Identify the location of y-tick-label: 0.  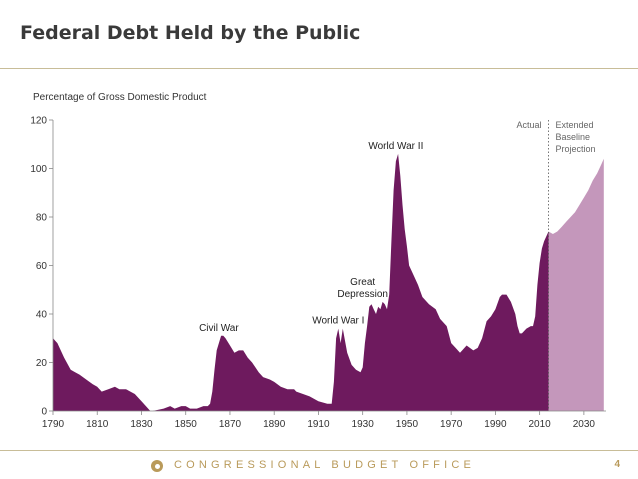
(44, 412).